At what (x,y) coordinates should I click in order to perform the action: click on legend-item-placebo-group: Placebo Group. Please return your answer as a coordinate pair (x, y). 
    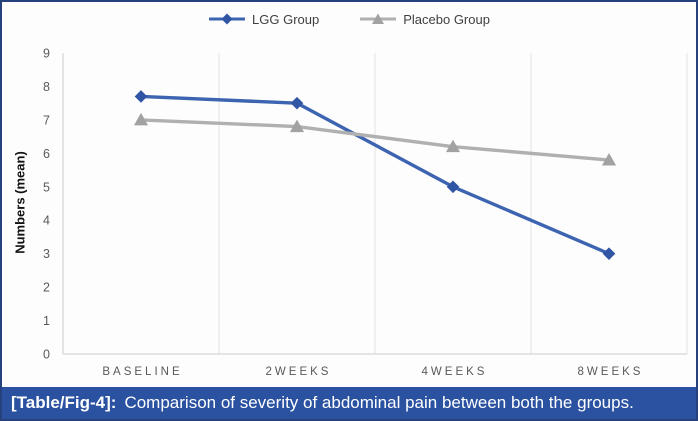
    Looking at the image, I should click on (424, 19).